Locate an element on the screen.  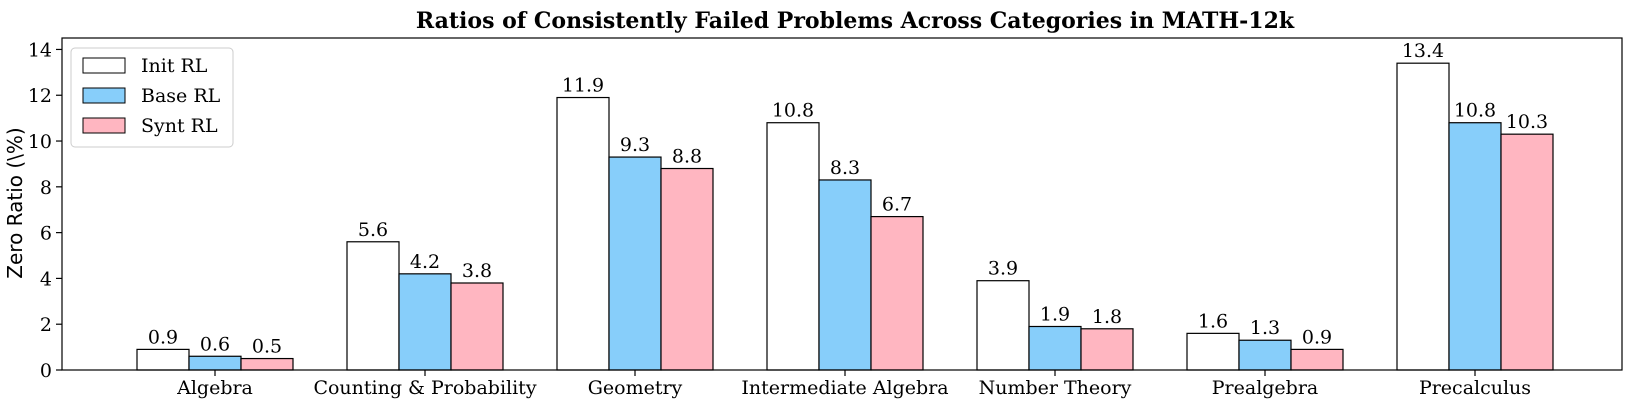
y-tick-label: 10 is located at coordinates (40, 142).